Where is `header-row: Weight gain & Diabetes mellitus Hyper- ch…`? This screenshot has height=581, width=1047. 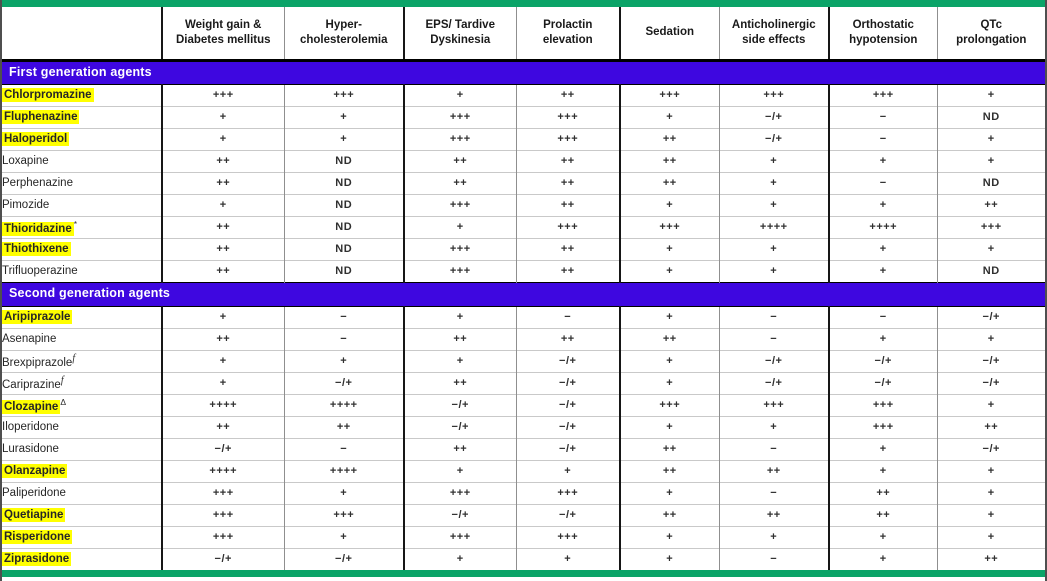
header-row: Weight gain & Diabetes mellitus Hyper- ch… is located at coordinates (523, 34).